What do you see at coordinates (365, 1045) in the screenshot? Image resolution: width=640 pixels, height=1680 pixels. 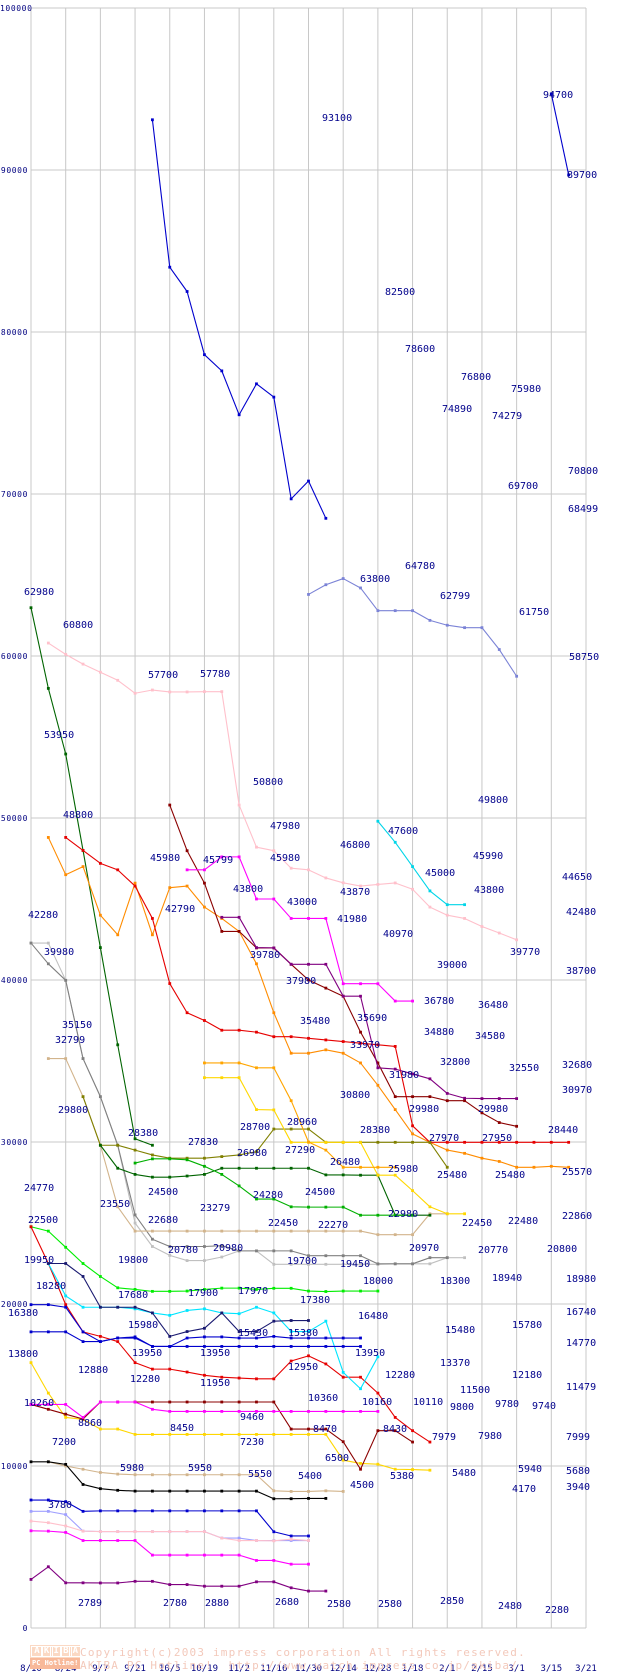 I see `point-label: 33970` at bounding box center [365, 1045].